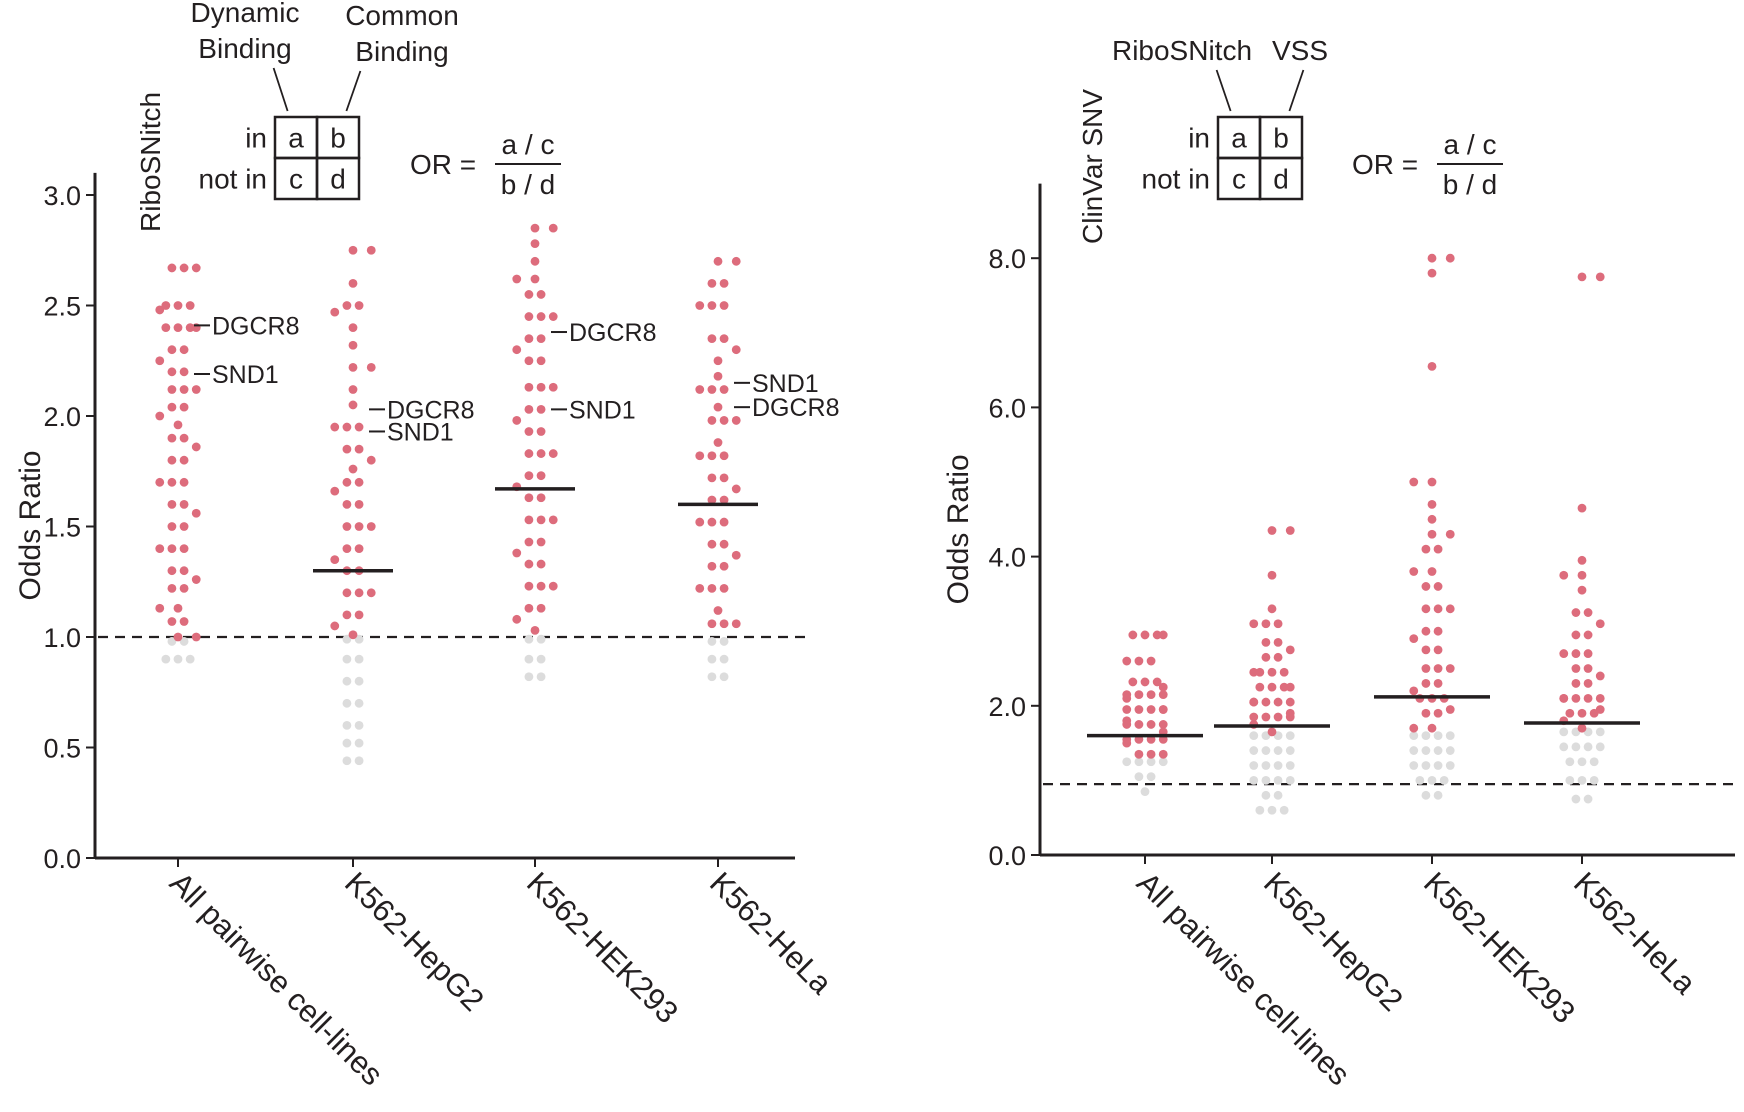  I want to click on table-row-title: RiboSNitch, so click(150, 162).